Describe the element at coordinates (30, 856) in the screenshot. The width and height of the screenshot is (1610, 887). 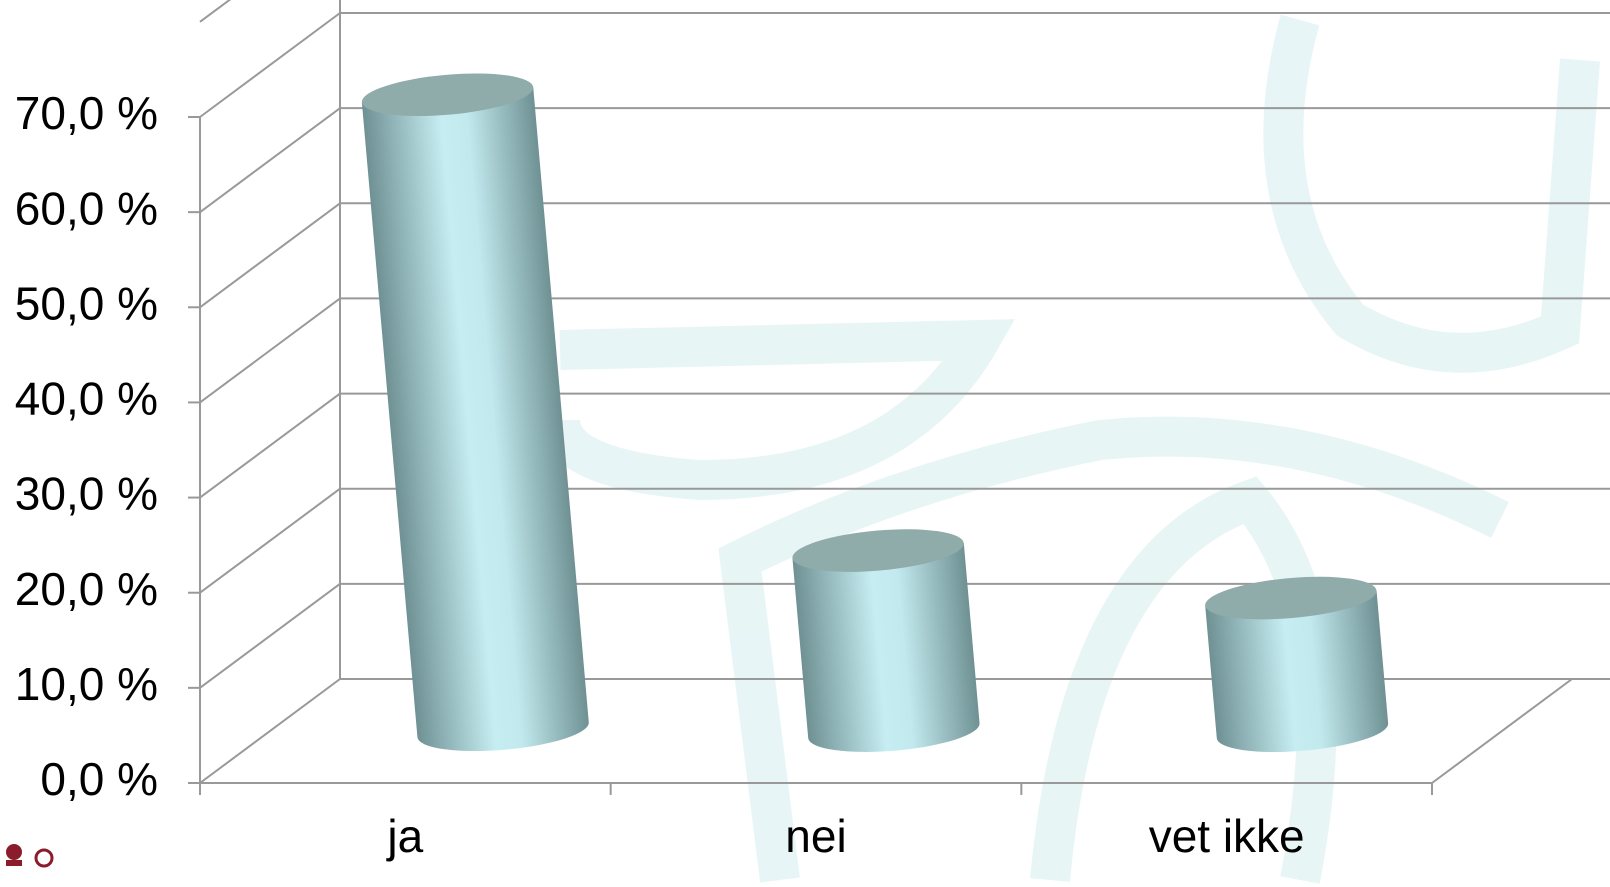
I see `logo` at that location.